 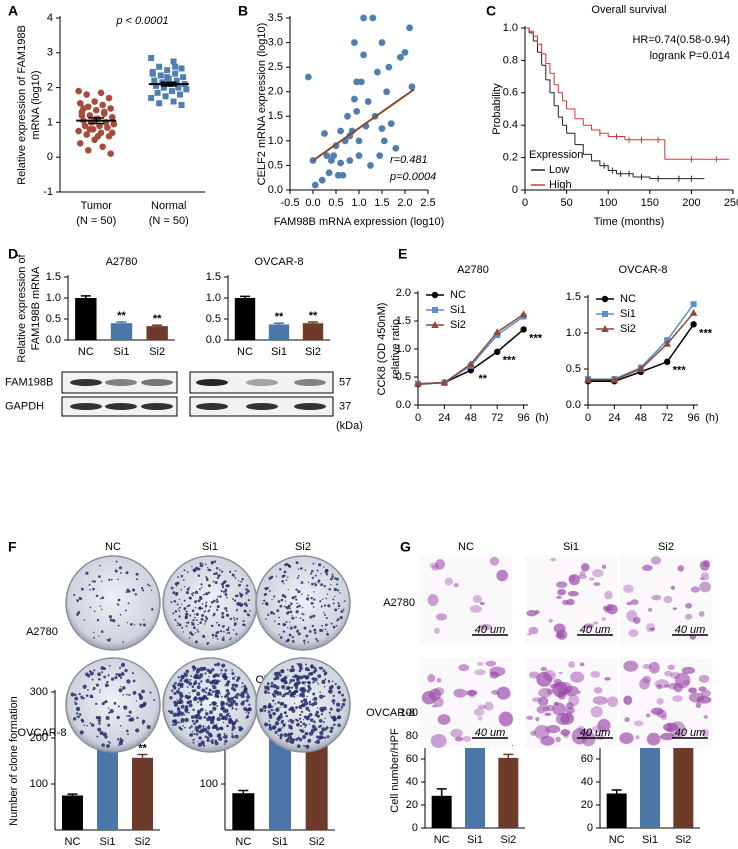 I want to click on y-tick-label: 0.5, so click(x=275, y=165).